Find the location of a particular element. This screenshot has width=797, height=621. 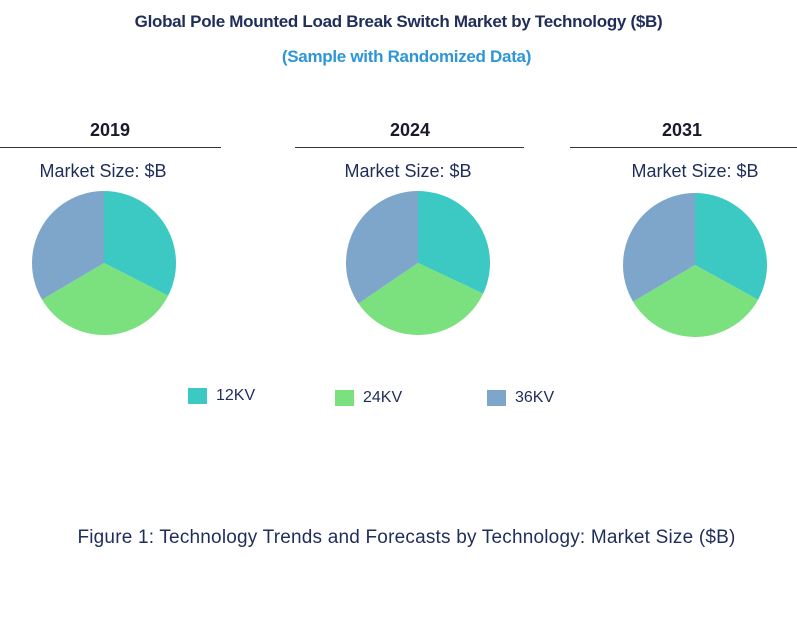

pie-chart-2031 is located at coordinates (695, 265).